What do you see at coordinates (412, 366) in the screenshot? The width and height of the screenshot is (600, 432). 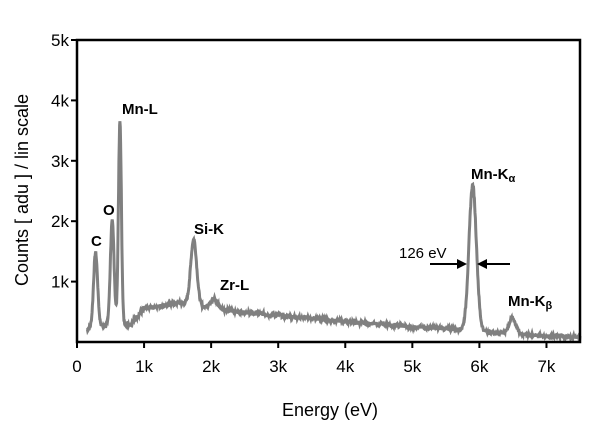 I see `x-tick-label: 5k` at bounding box center [412, 366].